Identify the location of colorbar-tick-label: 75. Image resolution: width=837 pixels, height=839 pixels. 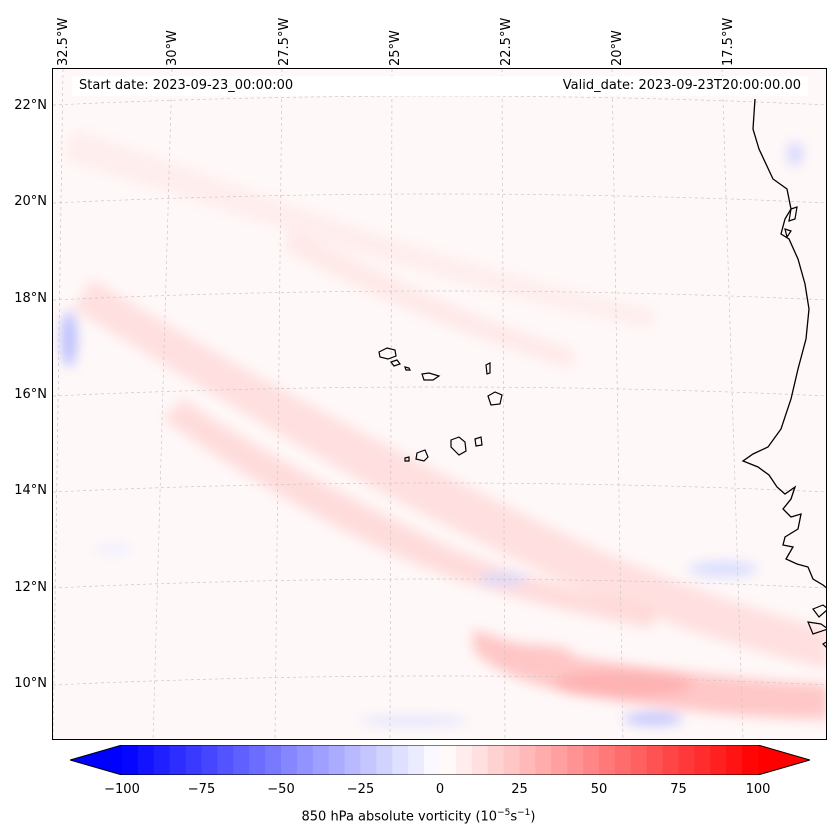
(678, 789).